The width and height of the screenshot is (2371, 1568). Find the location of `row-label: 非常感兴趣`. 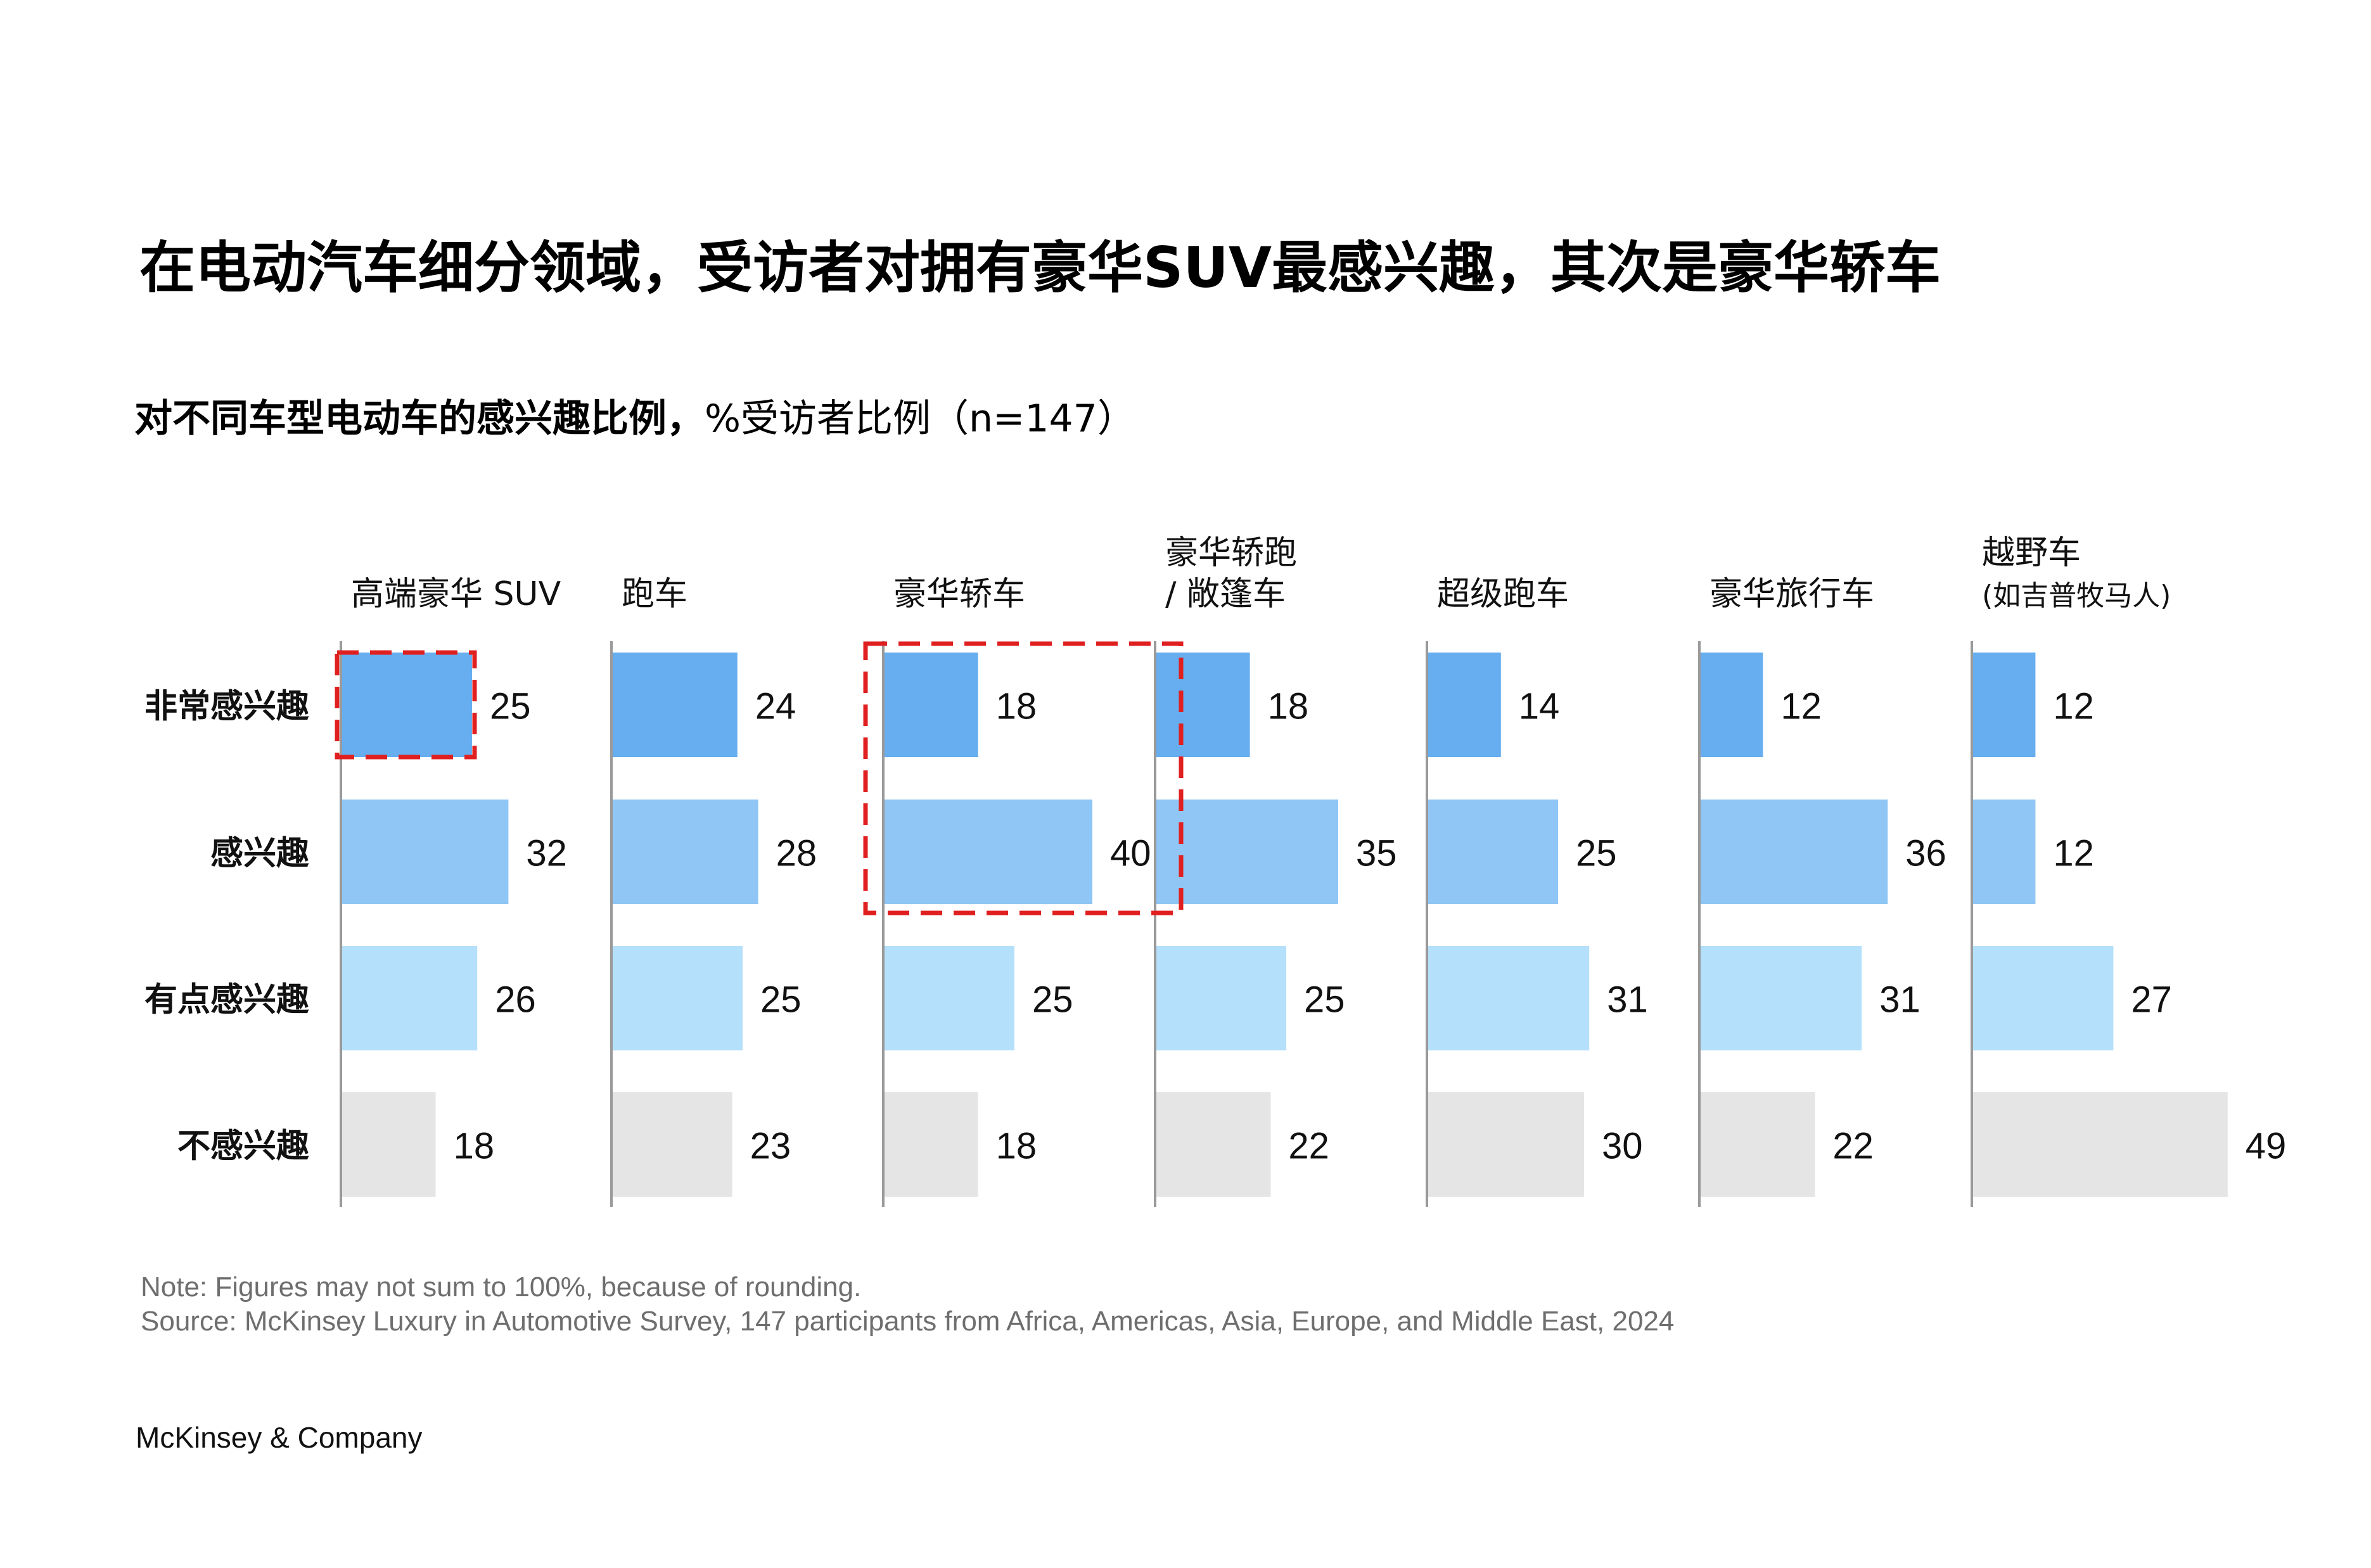

row-label: 非常感兴趣 is located at coordinates (227, 707).